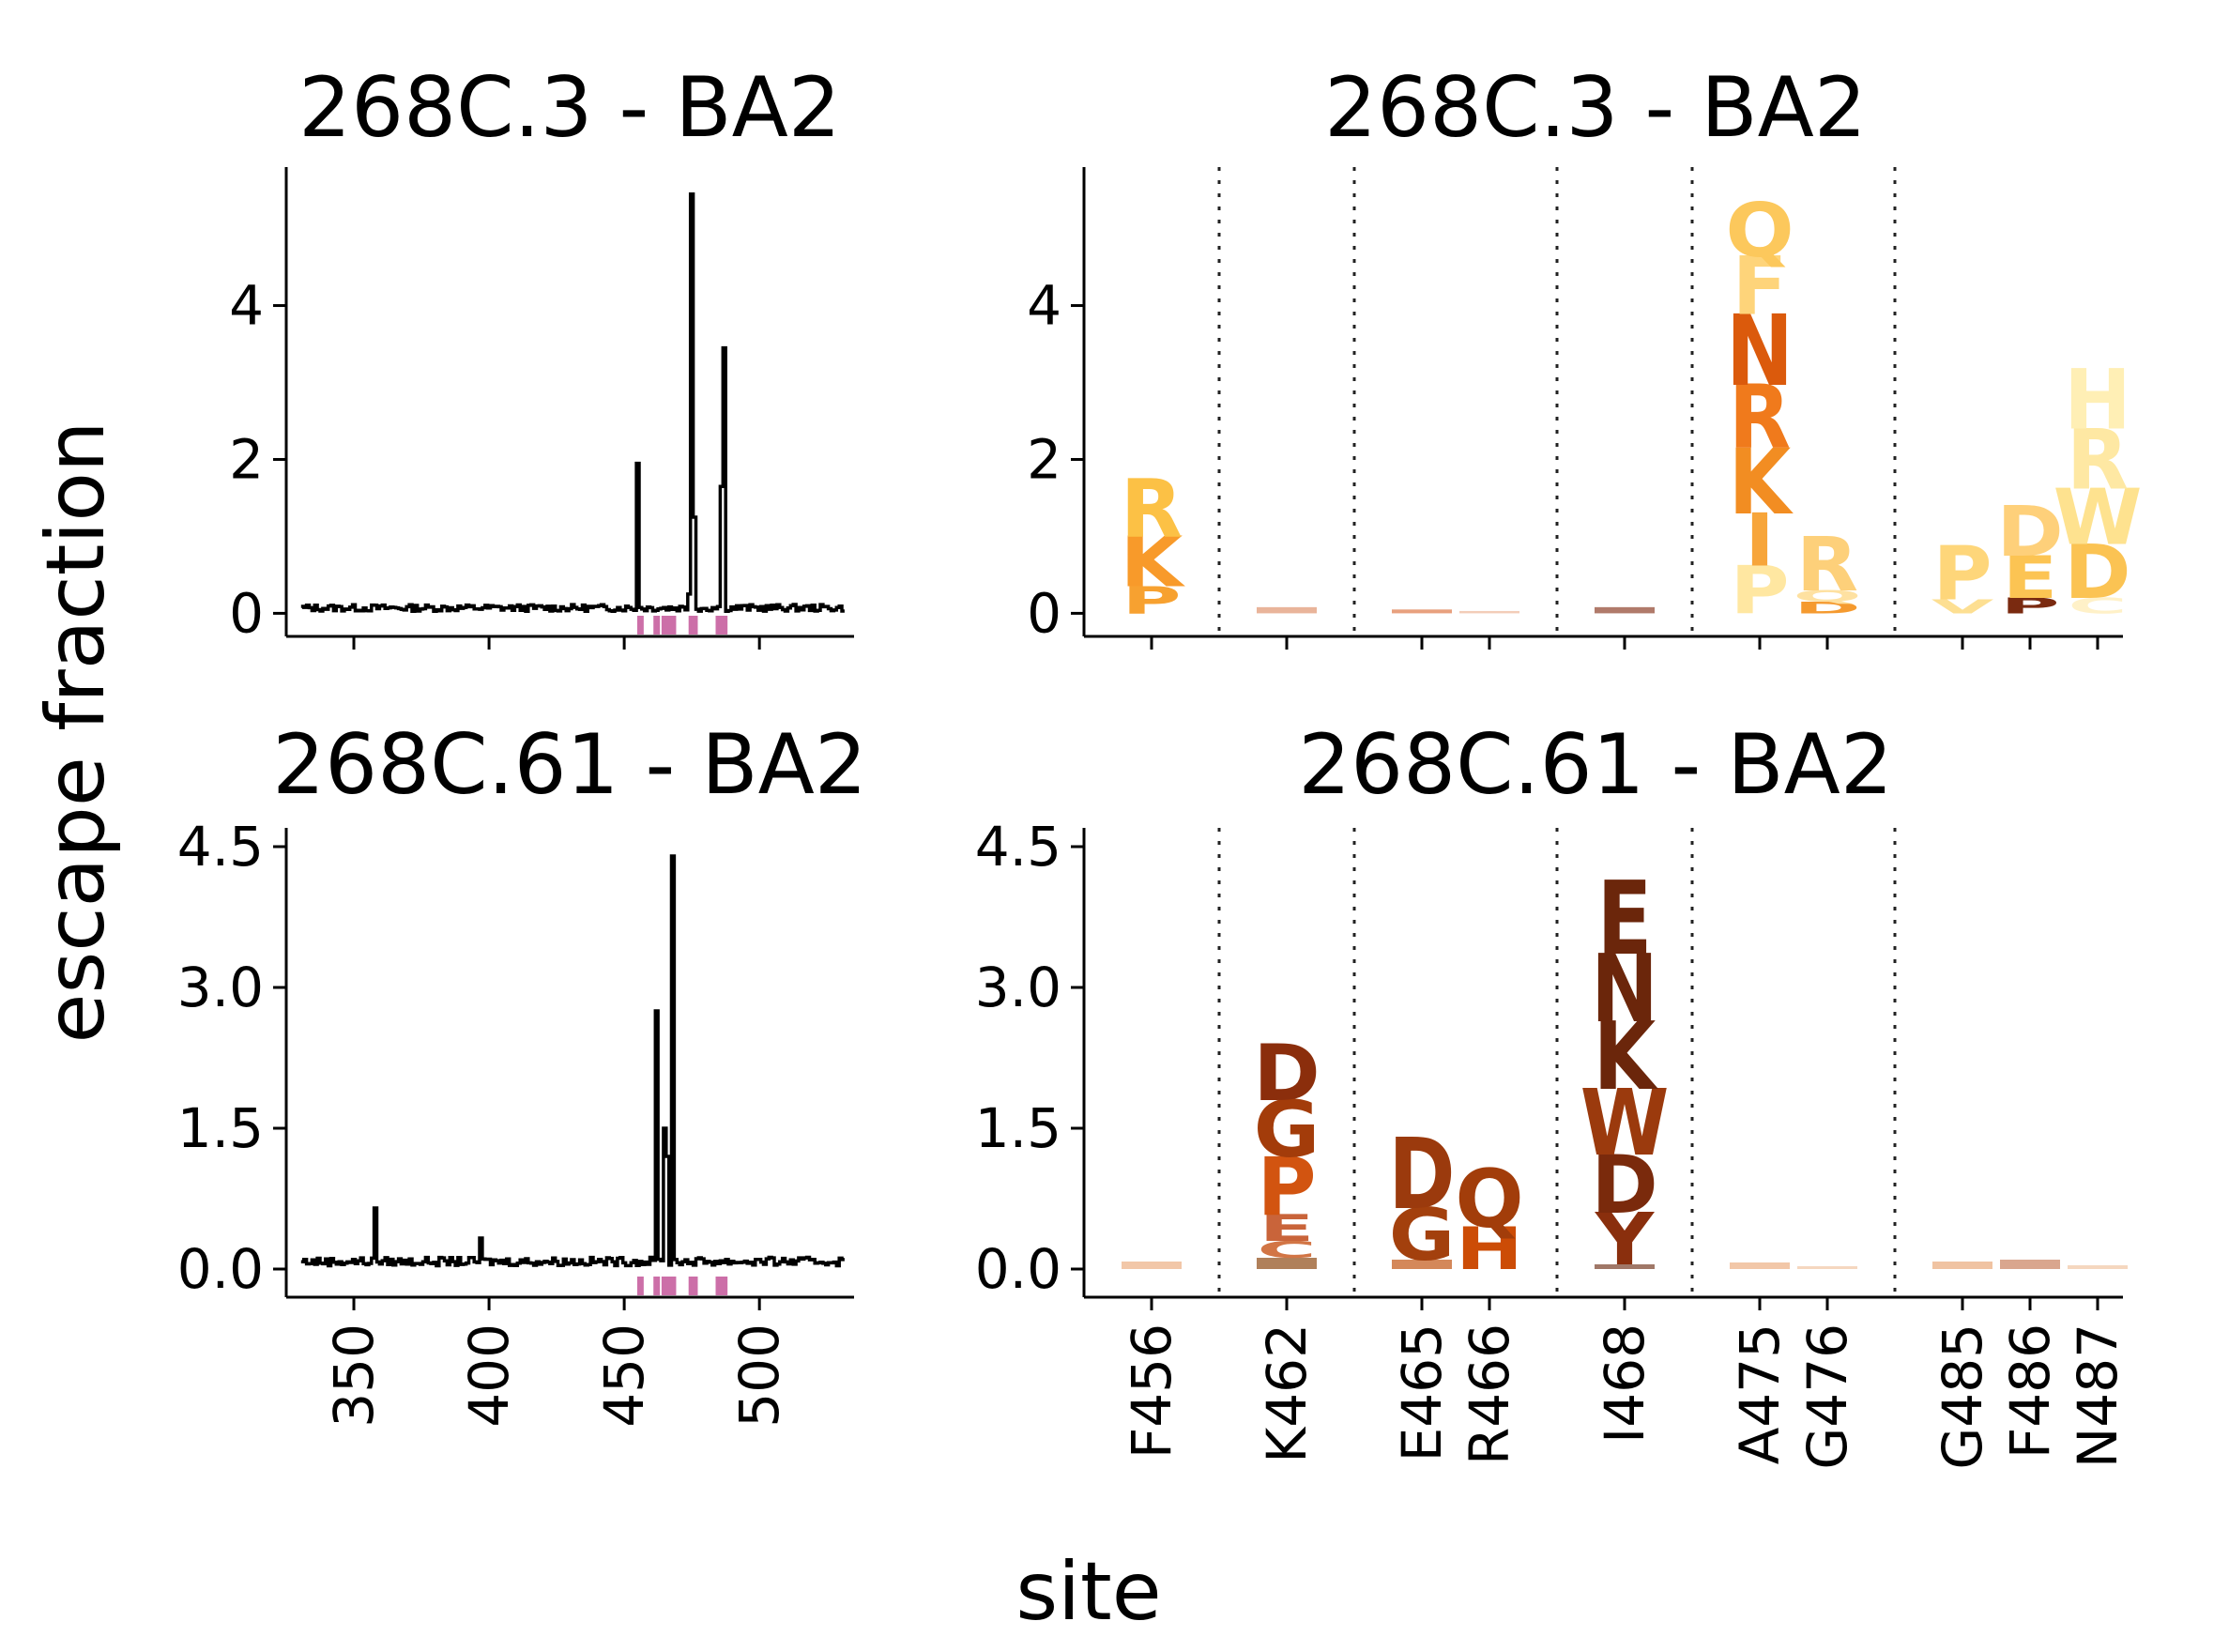  What do you see at coordinates (624, 1375) in the screenshot?
I see `x-tick-label: 450` at bounding box center [624, 1375].